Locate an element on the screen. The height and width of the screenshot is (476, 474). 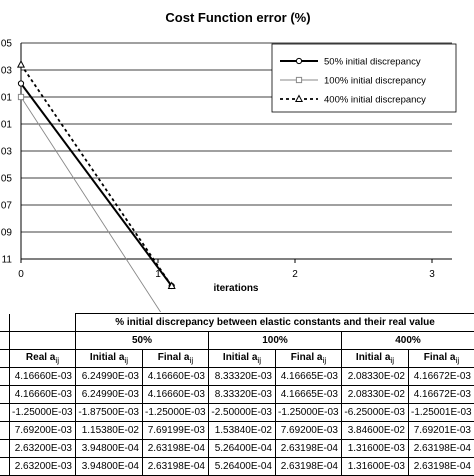
y-tick-labels: 05 03 01 01 03 05 07 09 11 is located at coordinates (7, 152).